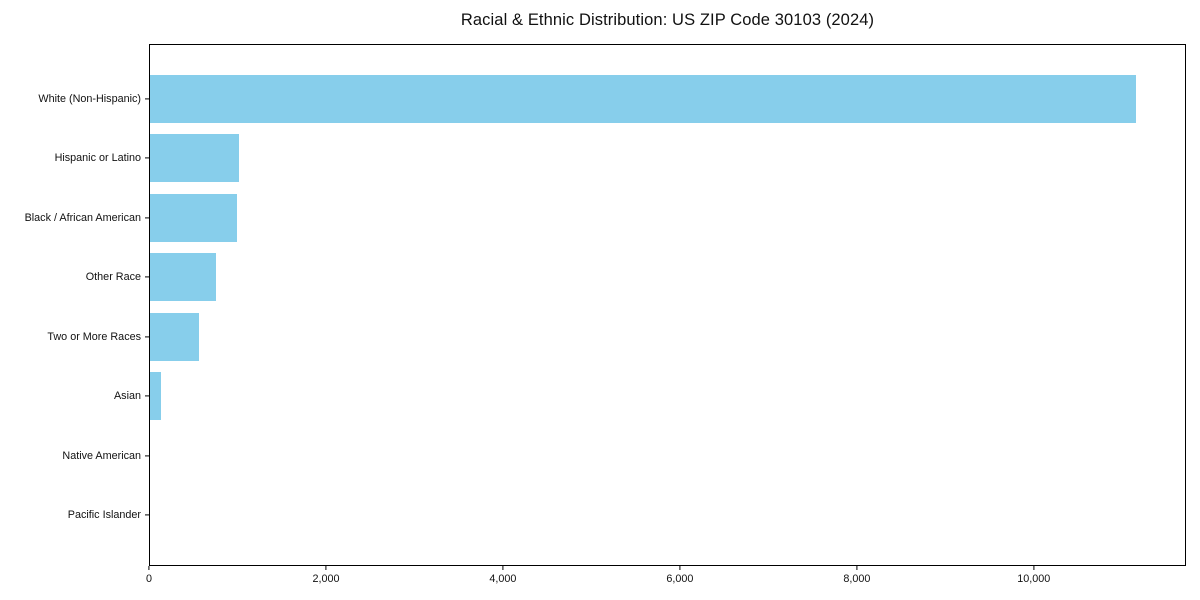 The image size is (1200, 600). What do you see at coordinates (620, 159) in the screenshot?
I see `bar-row: Hispanic or Latino` at bounding box center [620, 159].